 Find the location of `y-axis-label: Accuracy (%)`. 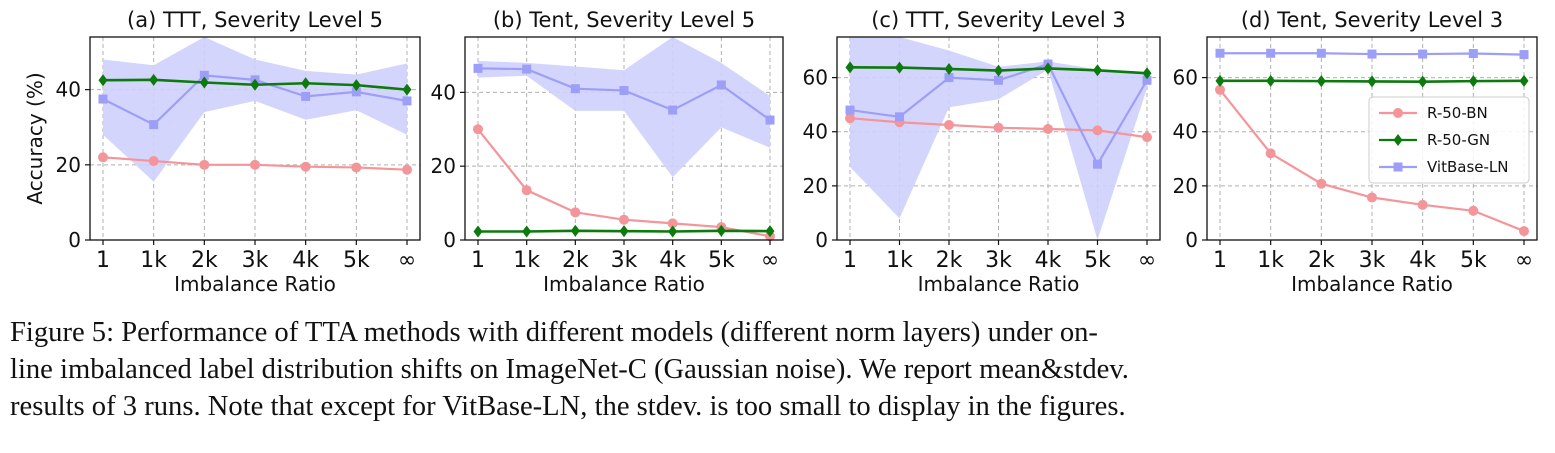

y-axis-label: Accuracy (%) is located at coordinates (35, 138).